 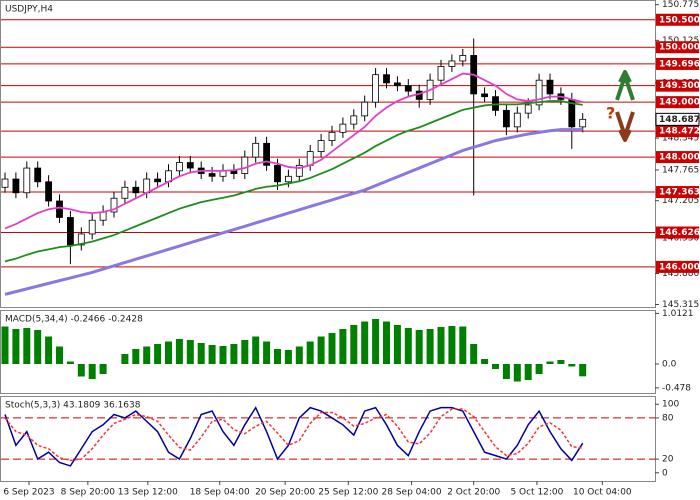 I want to click on x-tick-label: 8 Sep 20:00, so click(x=88, y=493).